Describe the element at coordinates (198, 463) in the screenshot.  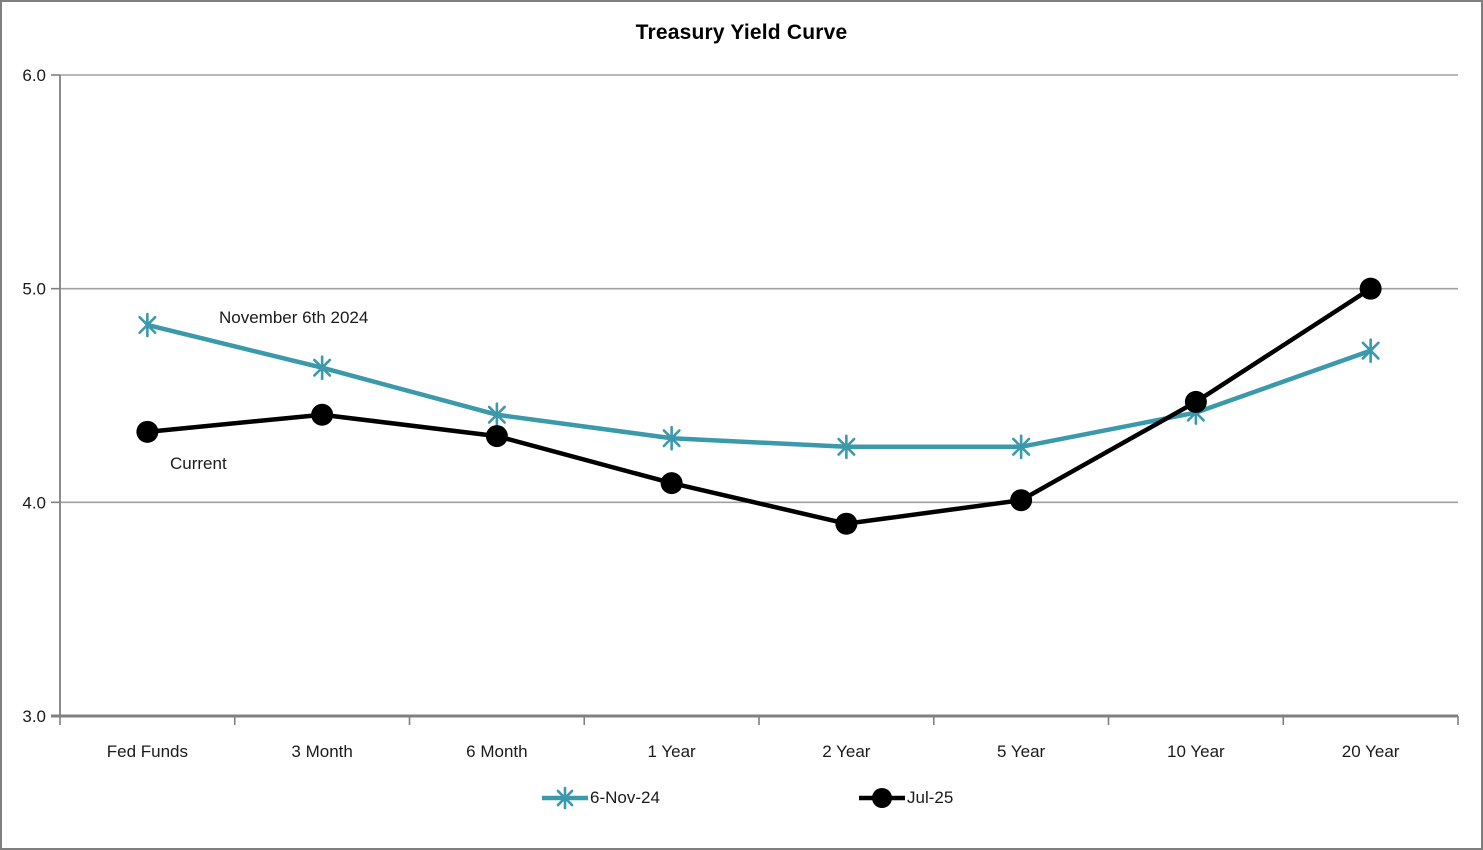
I see `annotation-current-series: Current` at that location.